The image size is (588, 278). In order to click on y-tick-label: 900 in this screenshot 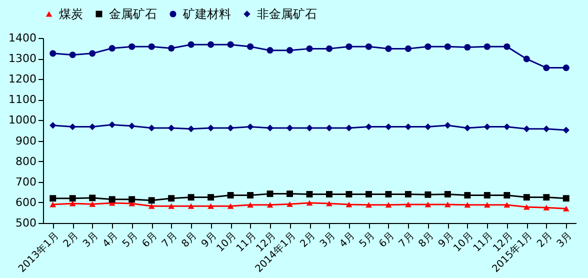, I will do `click(26, 141)`.